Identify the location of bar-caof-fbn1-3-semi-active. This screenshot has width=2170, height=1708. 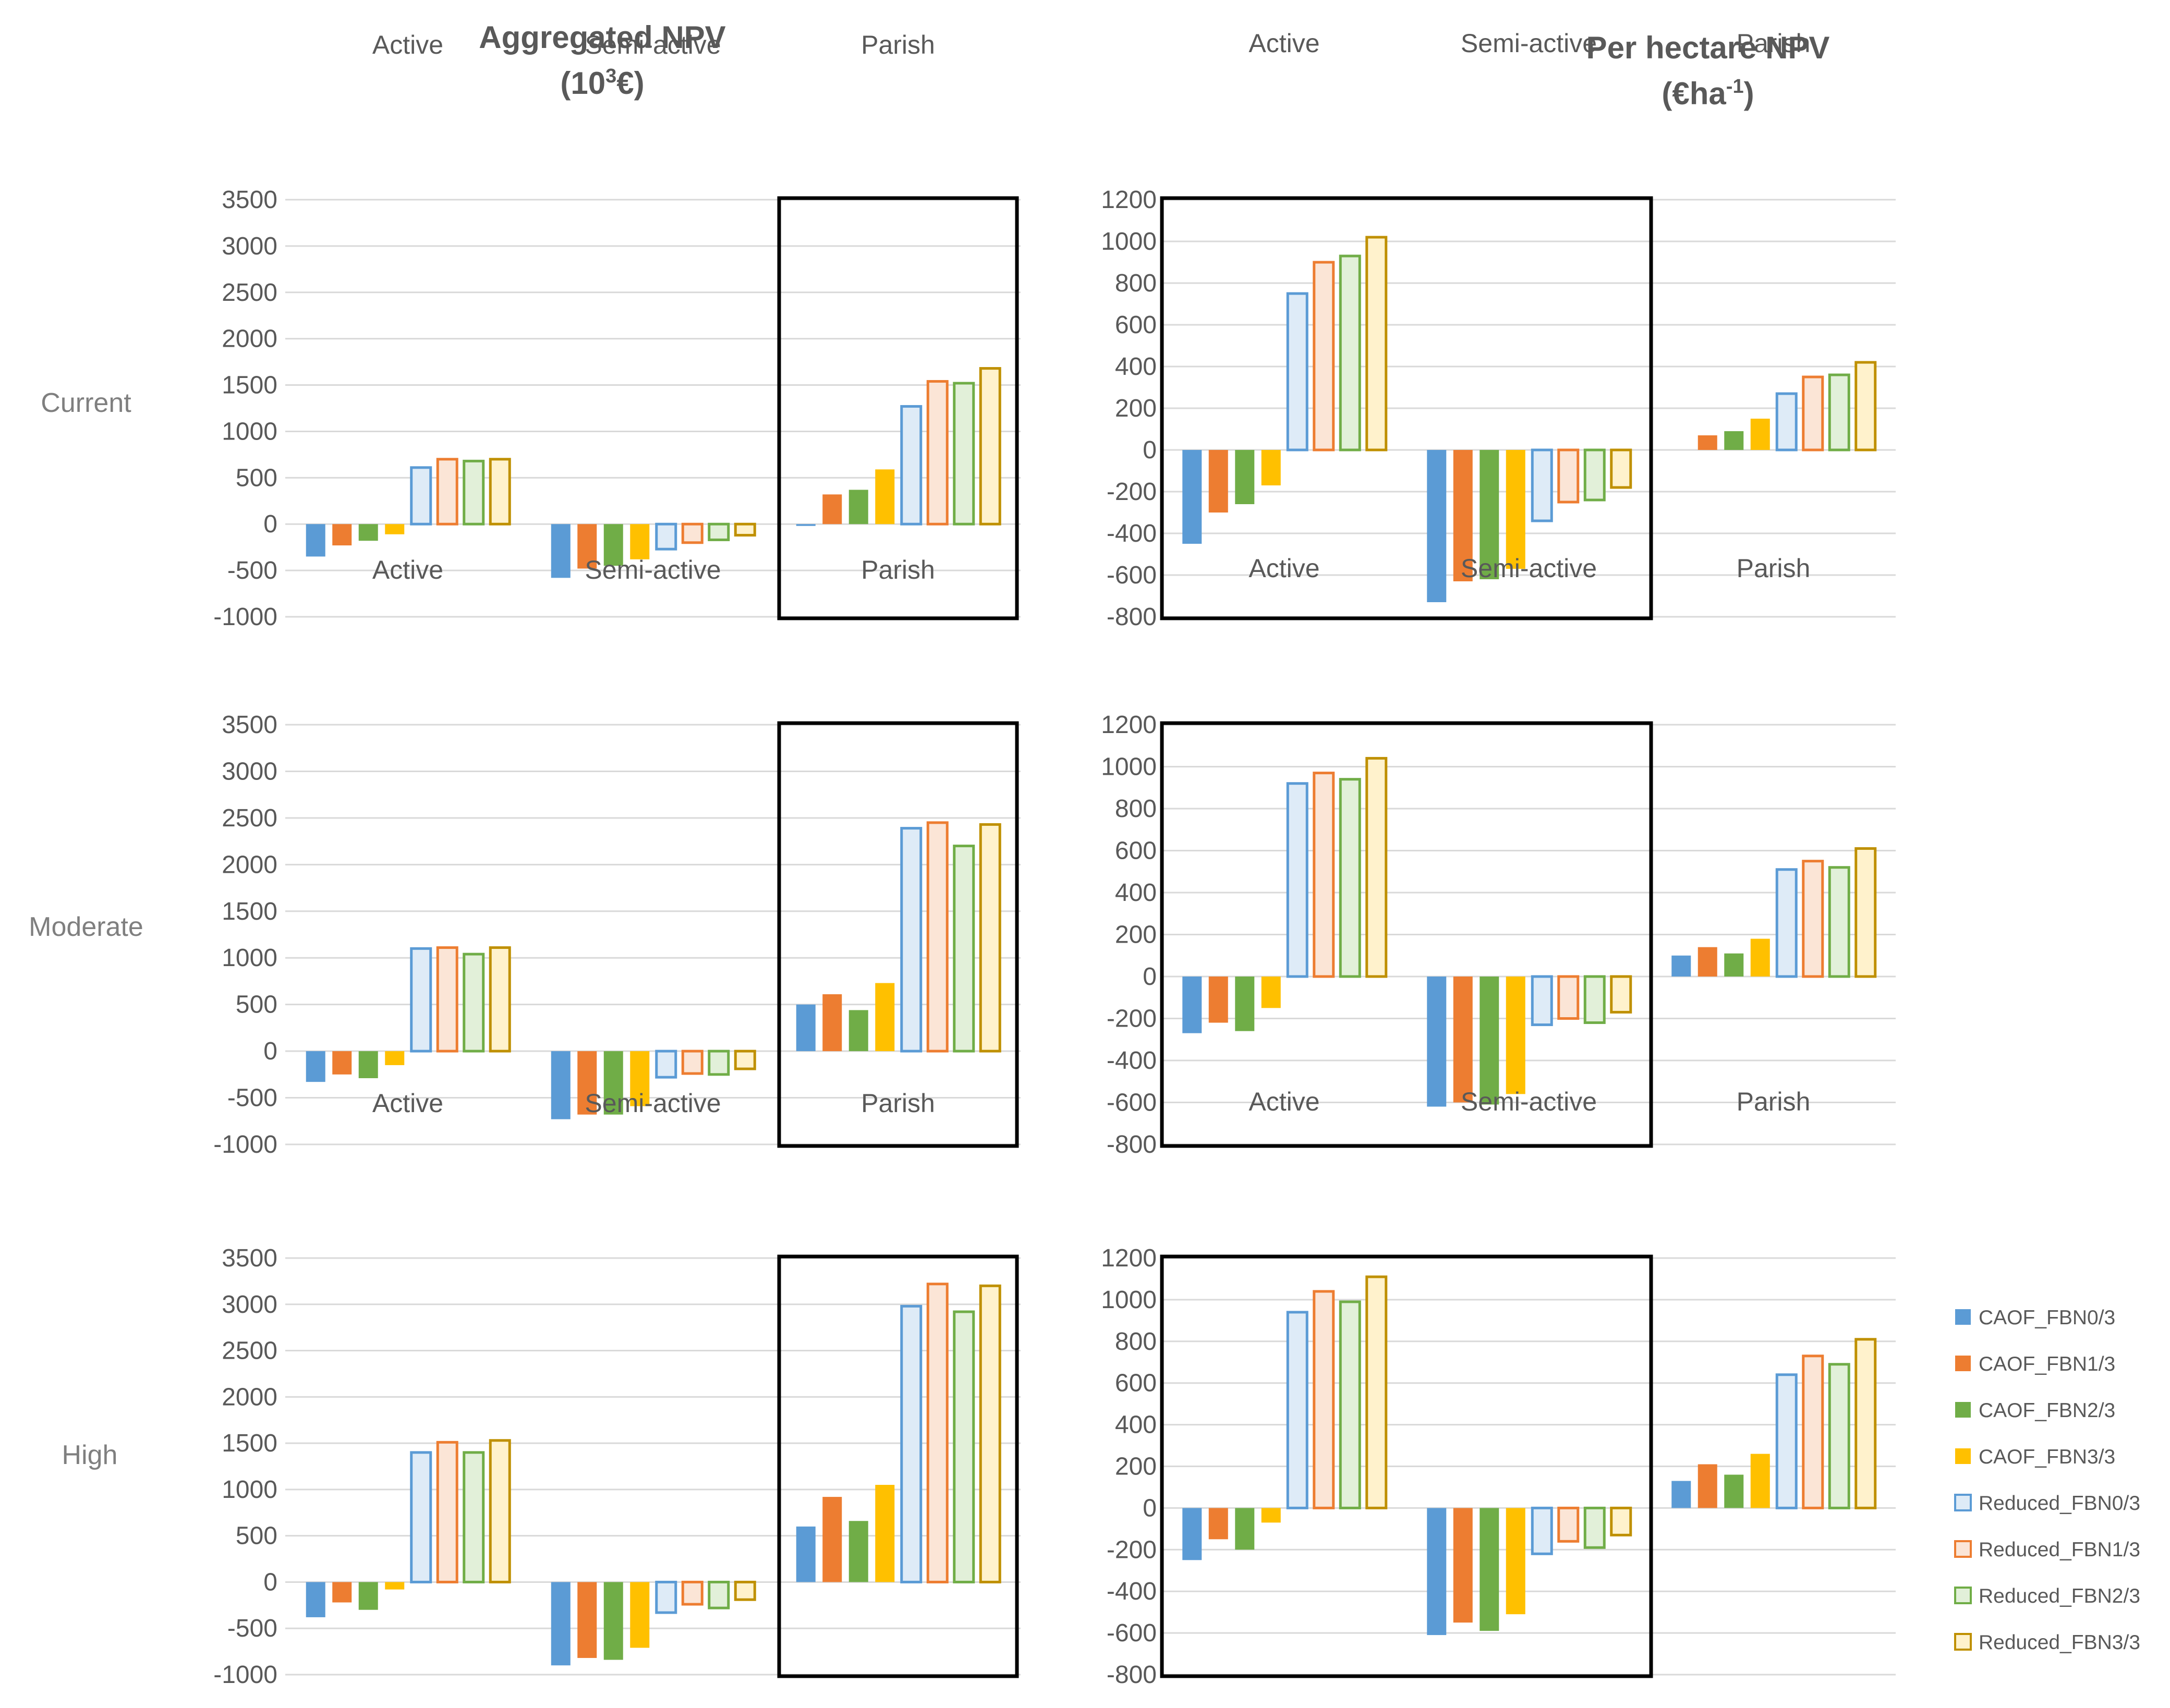
(587, 546).